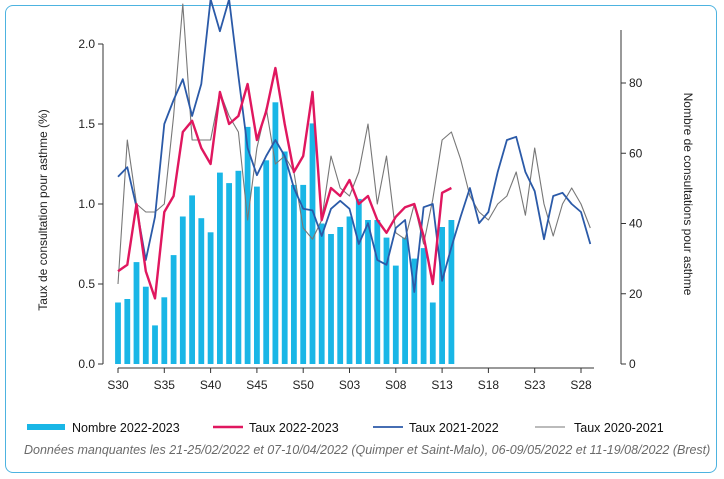  I want to click on y-right-tick-label: 20, so click(636, 294).